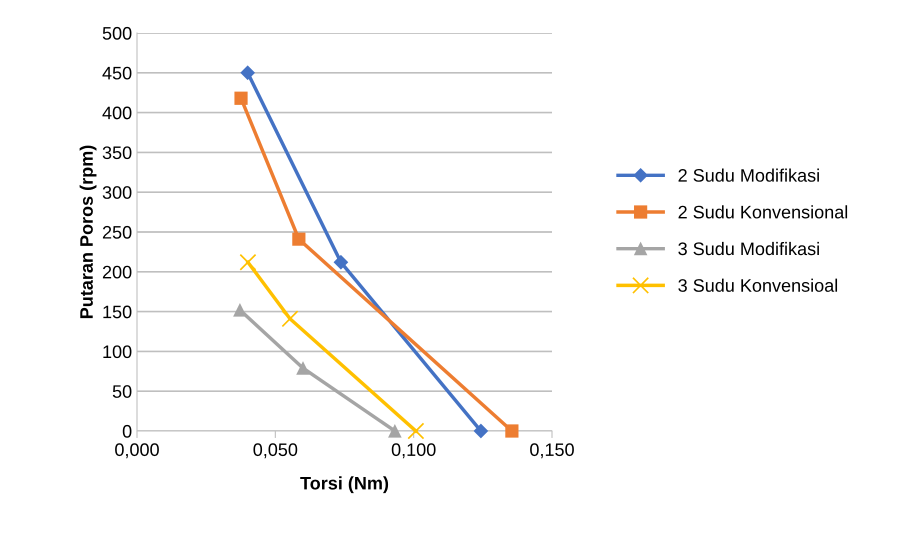  Describe the element at coordinates (763, 211) in the screenshot. I see `legend-label: 2 Sudu Konvensional` at that location.